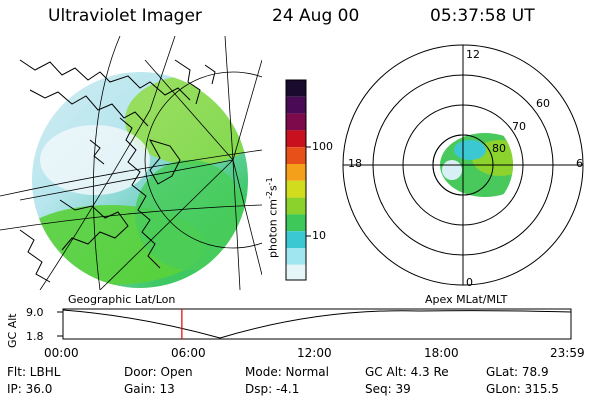  Describe the element at coordinates (158, 372) in the screenshot. I see `status-door: Door: Open` at that location.